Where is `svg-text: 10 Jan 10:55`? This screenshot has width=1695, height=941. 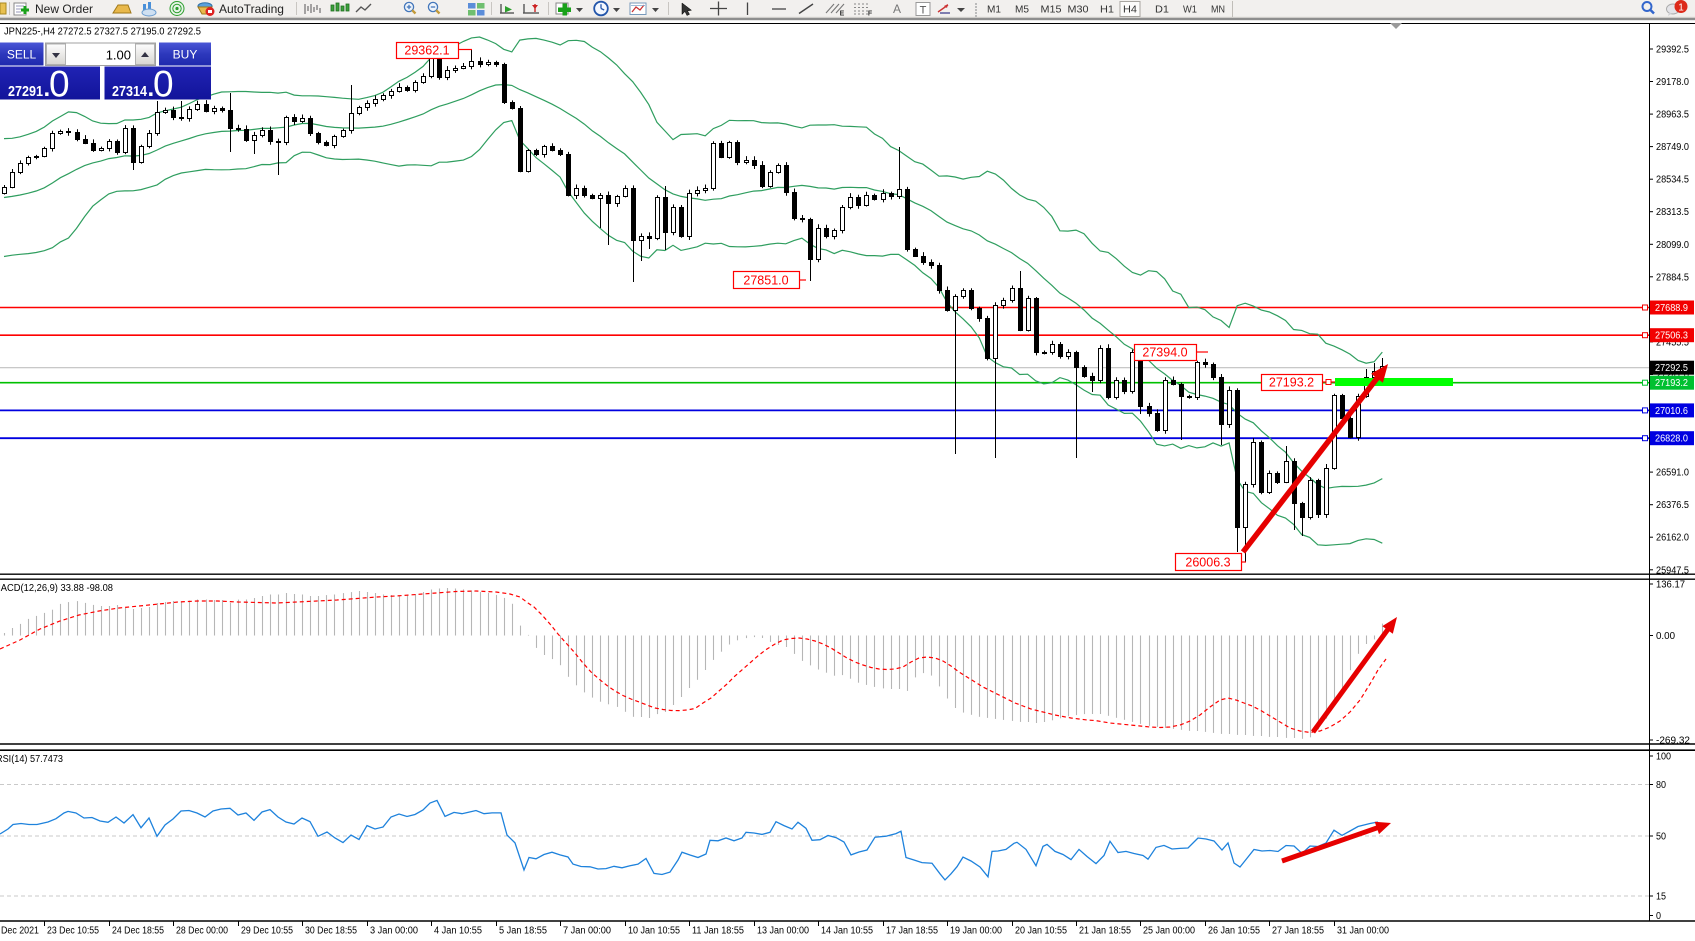 svg-text: 10 Jan 10:55 is located at coordinates (654, 931).